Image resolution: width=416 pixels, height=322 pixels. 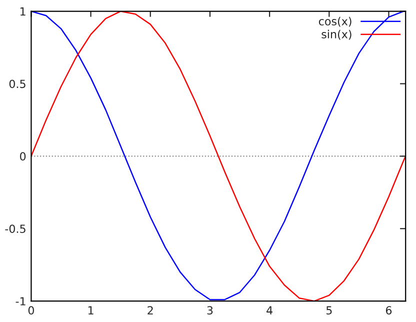 What do you see at coordinates (23, 156) in the screenshot?
I see `y-tick-label: 0` at bounding box center [23, 156].